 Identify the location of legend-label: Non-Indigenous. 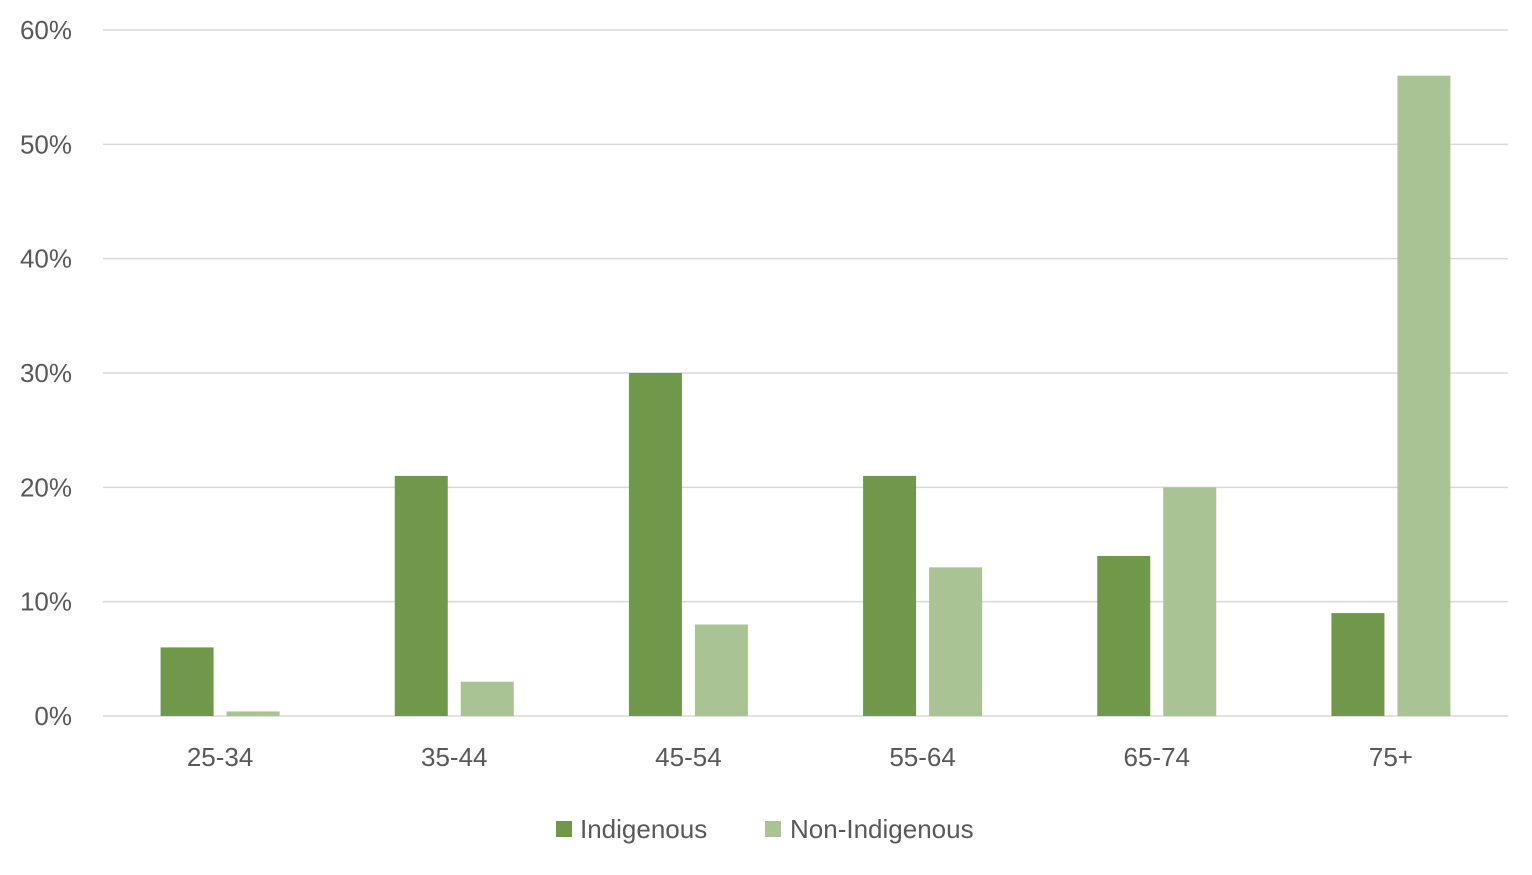
(882, 829).